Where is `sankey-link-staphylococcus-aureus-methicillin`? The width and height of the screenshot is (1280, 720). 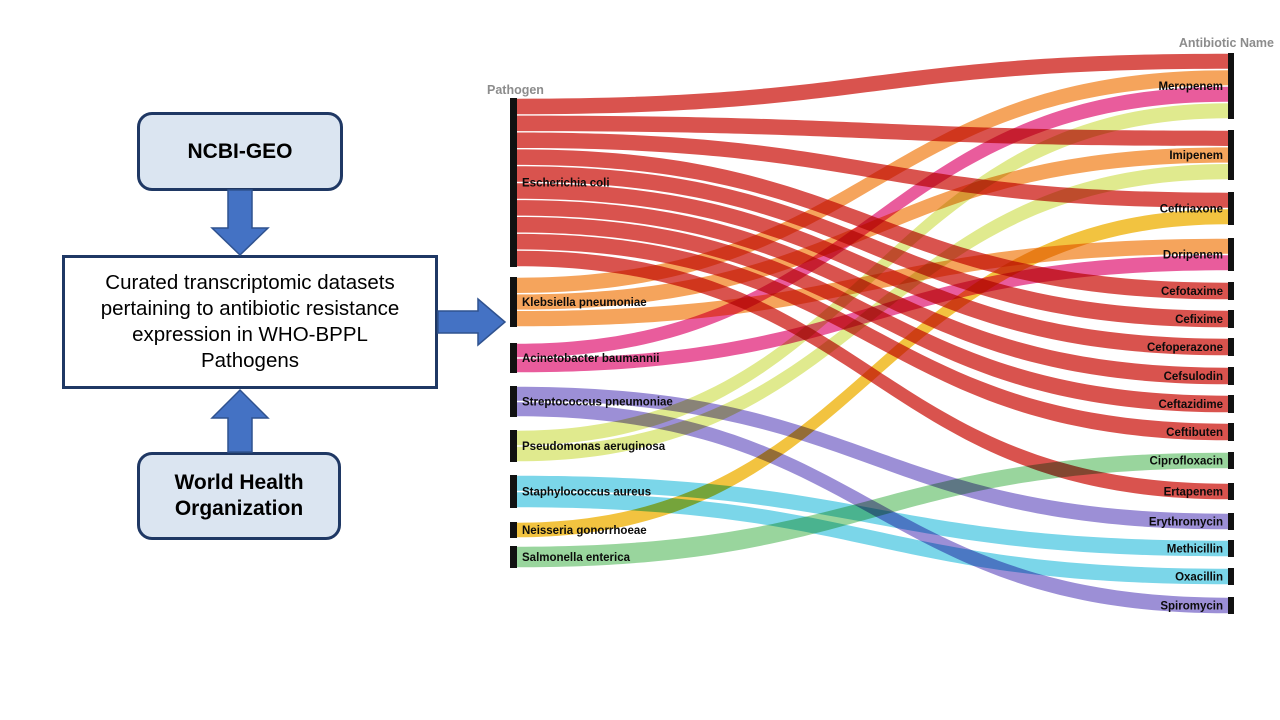
sankey-link-staphylococcus-aureus-methicillin is located at coordinates (872, 516).